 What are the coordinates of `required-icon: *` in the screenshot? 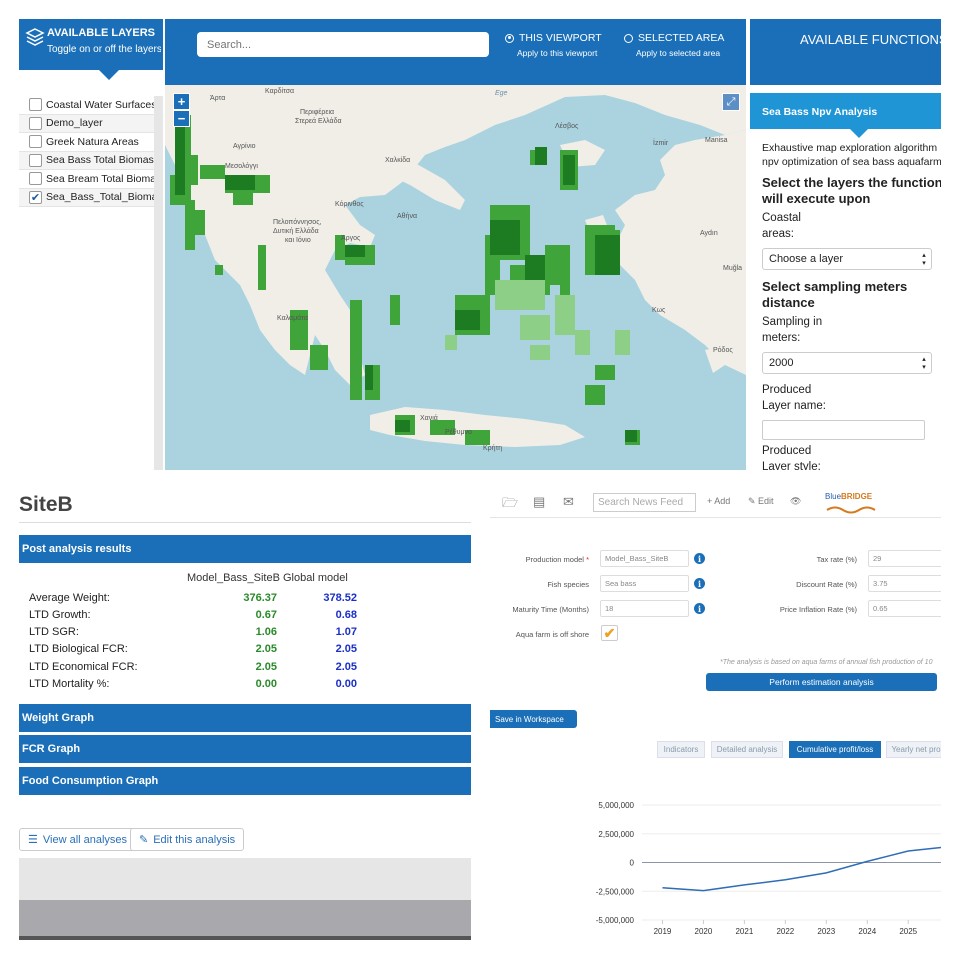 It's located at (587, 559).